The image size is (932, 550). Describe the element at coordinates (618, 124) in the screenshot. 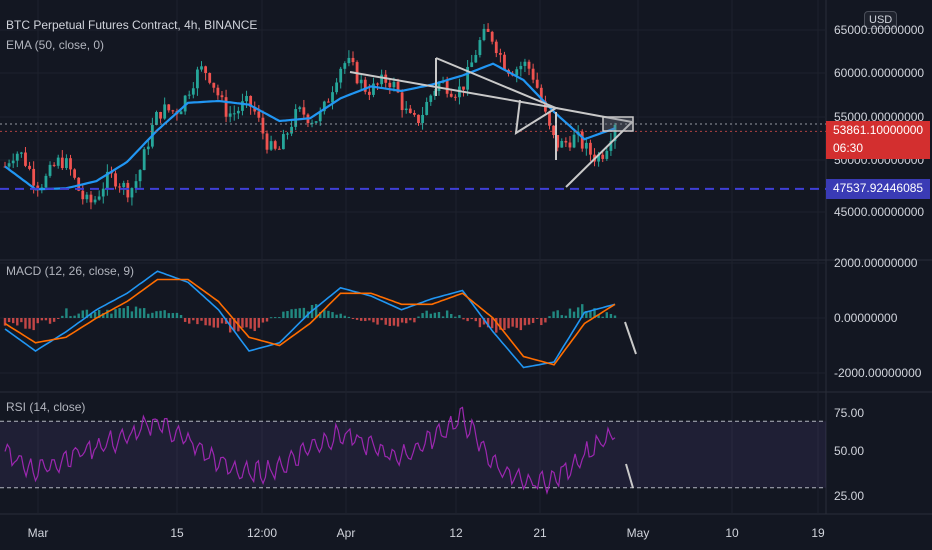

I see `consolidation-box` at that location.